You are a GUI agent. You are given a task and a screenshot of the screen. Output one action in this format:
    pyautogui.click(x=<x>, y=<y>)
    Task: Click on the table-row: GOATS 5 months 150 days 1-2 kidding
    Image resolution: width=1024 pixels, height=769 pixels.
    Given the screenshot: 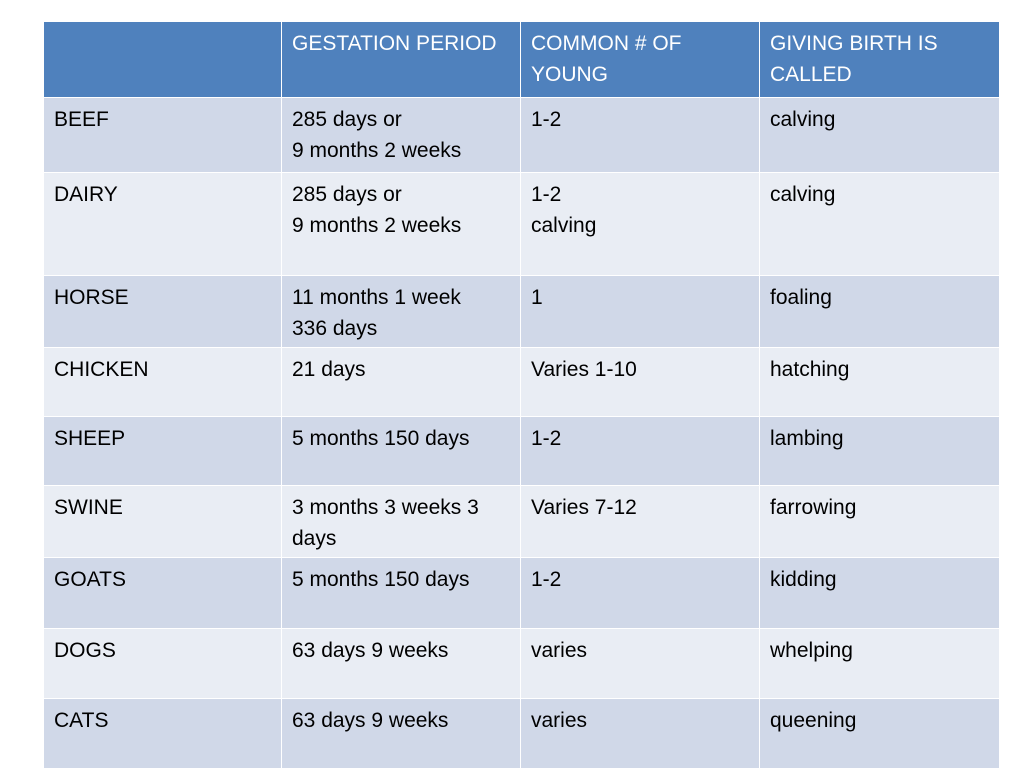 What is the action you would take?
    pyautogui.click(x=521, y=593)
    